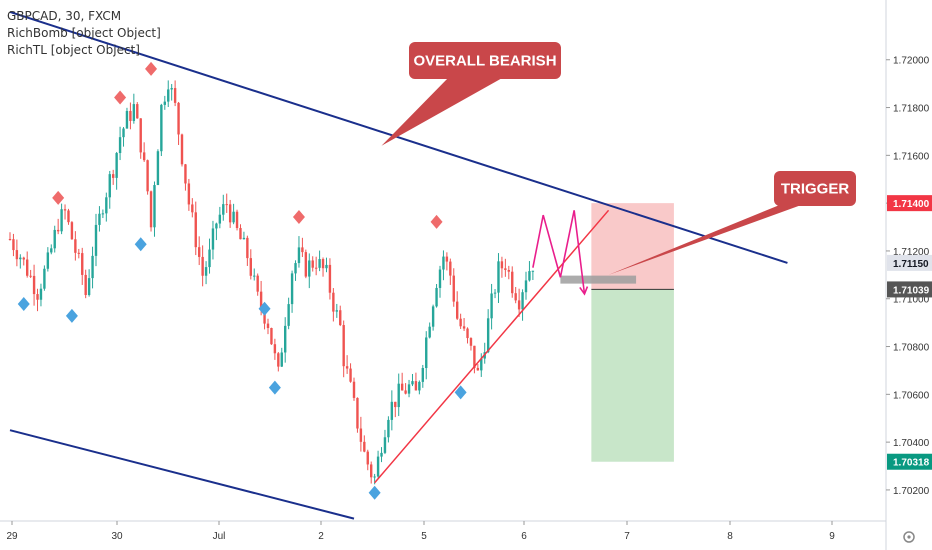 The width and height of the screenshot is (932, 550). Describe the element at coordinates (909, 262) in the screenshot. I see `price-badge-bg` at that location.